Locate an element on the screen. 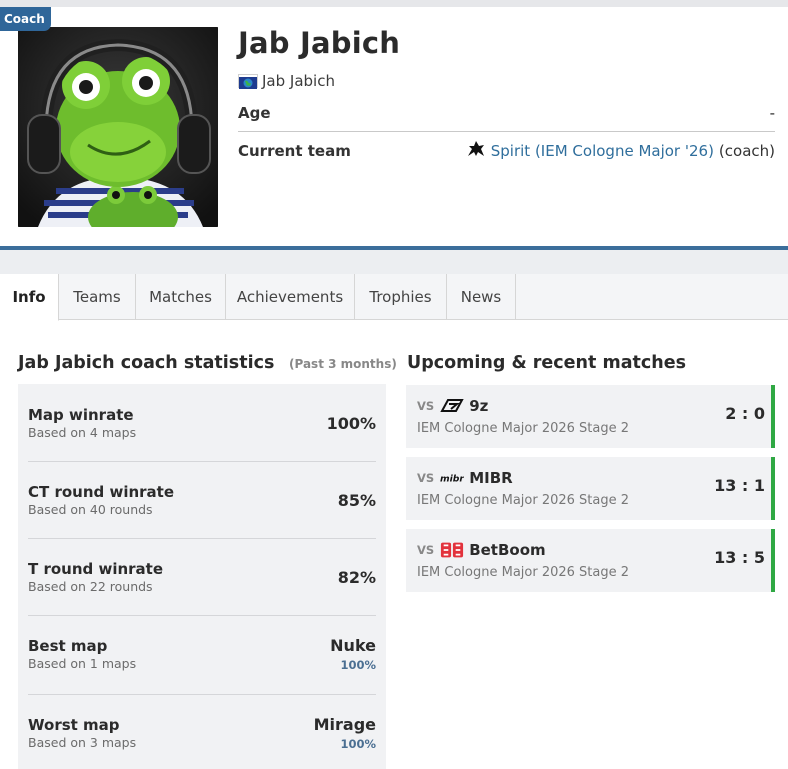 The width and height of the screenshot is (788, 769). worst-map-name: Mirage is located at coordinates (344, 724).